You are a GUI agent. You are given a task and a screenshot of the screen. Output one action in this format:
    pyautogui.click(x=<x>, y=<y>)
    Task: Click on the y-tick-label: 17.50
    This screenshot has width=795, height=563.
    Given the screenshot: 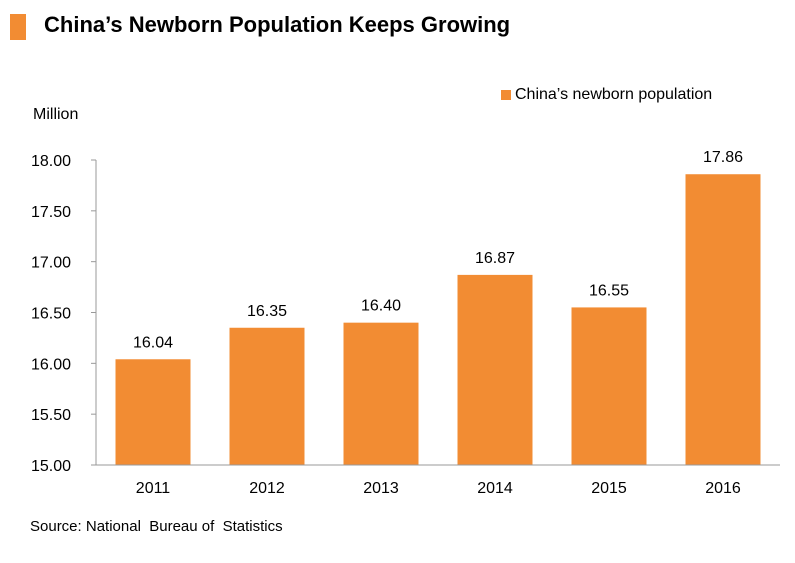 What is the action you would take?
    pyautogui.click(x=51, y=212)
    